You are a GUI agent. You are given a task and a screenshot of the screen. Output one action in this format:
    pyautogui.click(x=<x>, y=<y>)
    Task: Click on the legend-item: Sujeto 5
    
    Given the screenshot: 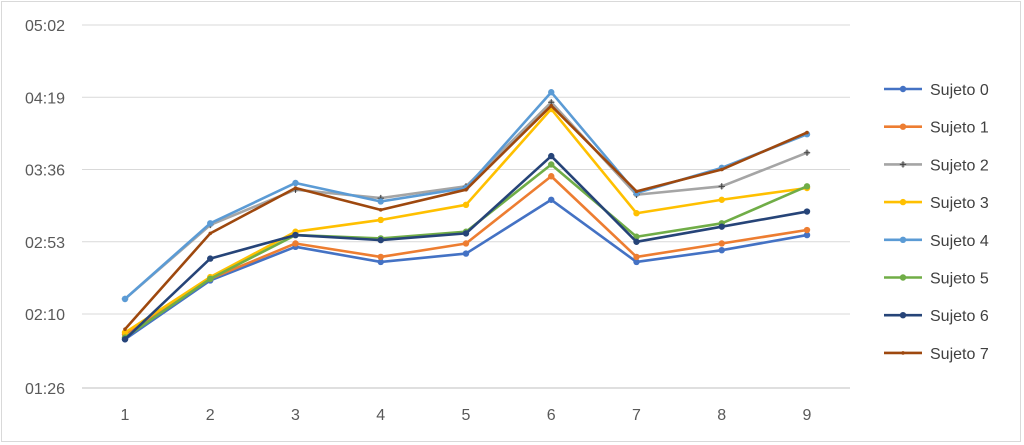 What is the action you would take?
    pyautogui.click(x=936, y=279)
    